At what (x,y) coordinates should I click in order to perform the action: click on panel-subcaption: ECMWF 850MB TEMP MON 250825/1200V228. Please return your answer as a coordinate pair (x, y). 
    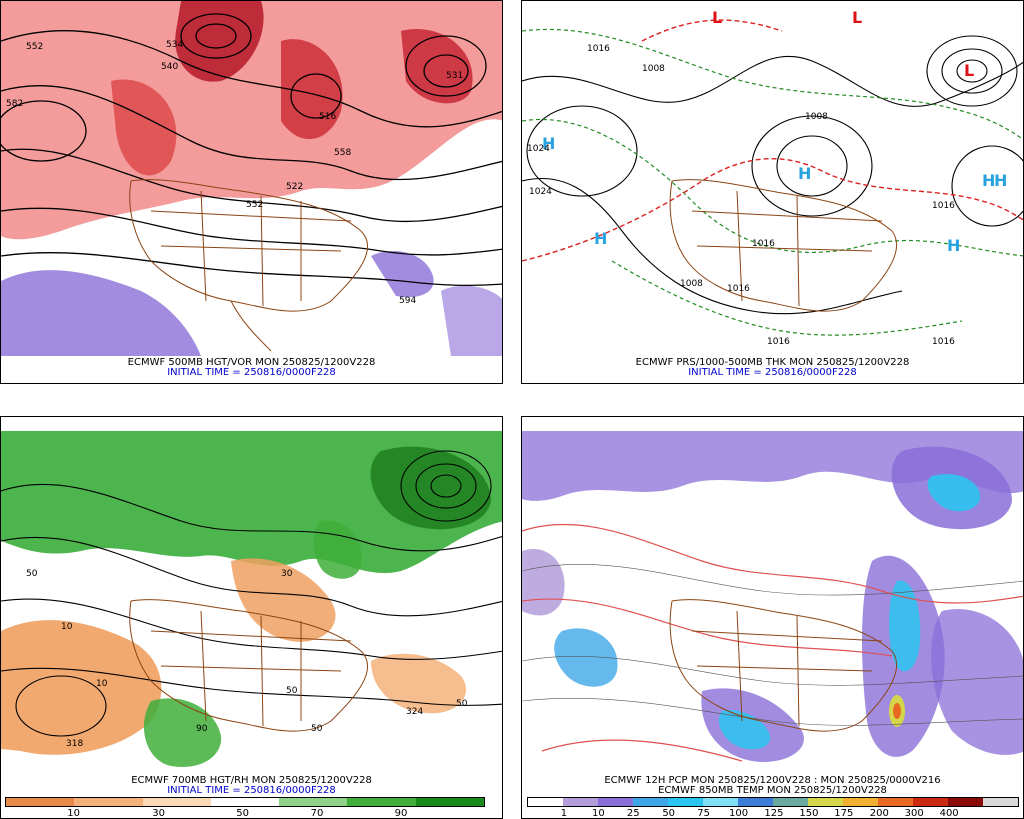
    Looking at the image, I should click on (772, 790).